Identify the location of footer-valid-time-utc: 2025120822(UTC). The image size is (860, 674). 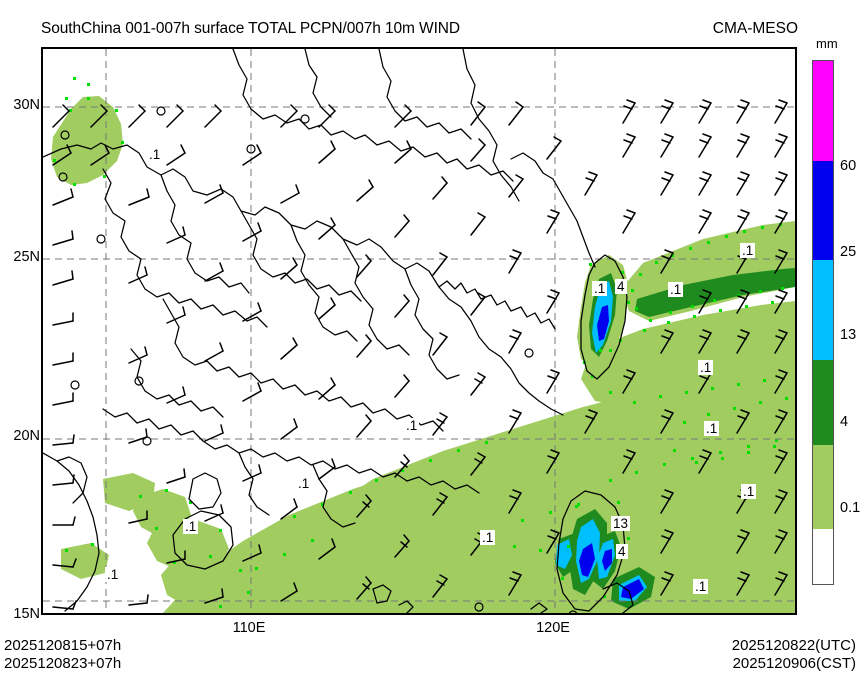
(793, 645).